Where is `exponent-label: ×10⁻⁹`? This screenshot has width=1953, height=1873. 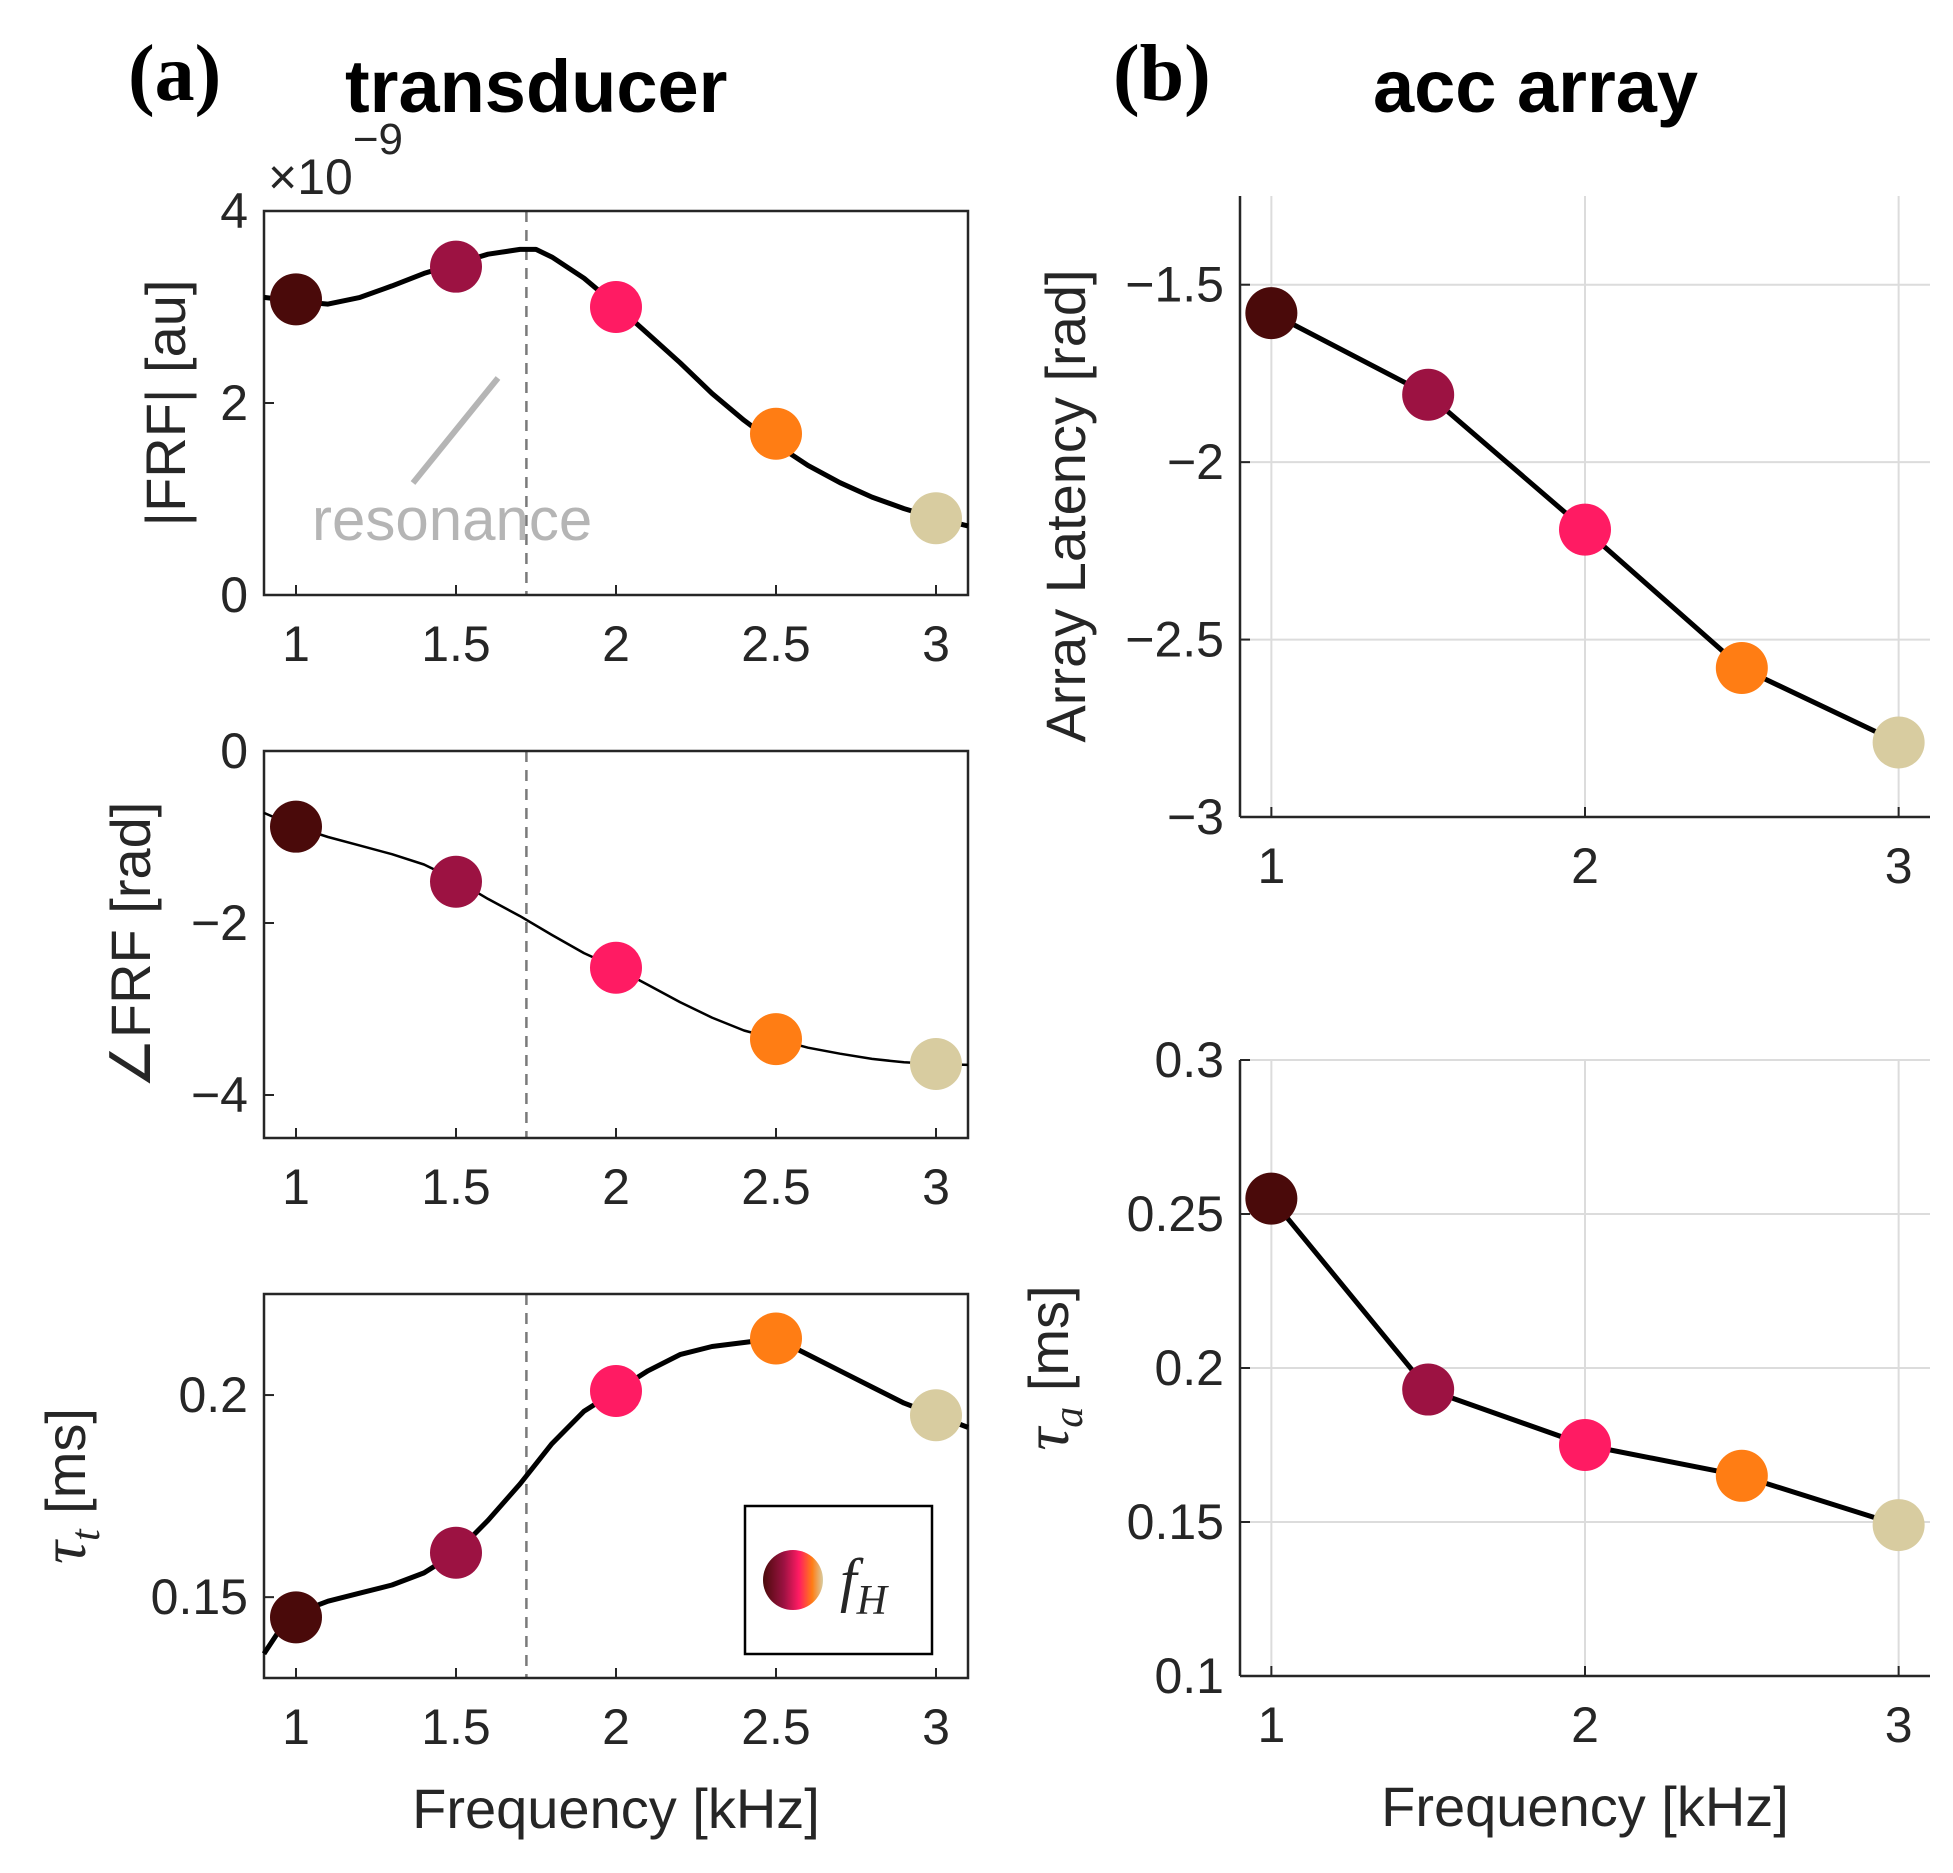
exponent-label: ×10⁻⁹ is located at coordinates (335, 160).